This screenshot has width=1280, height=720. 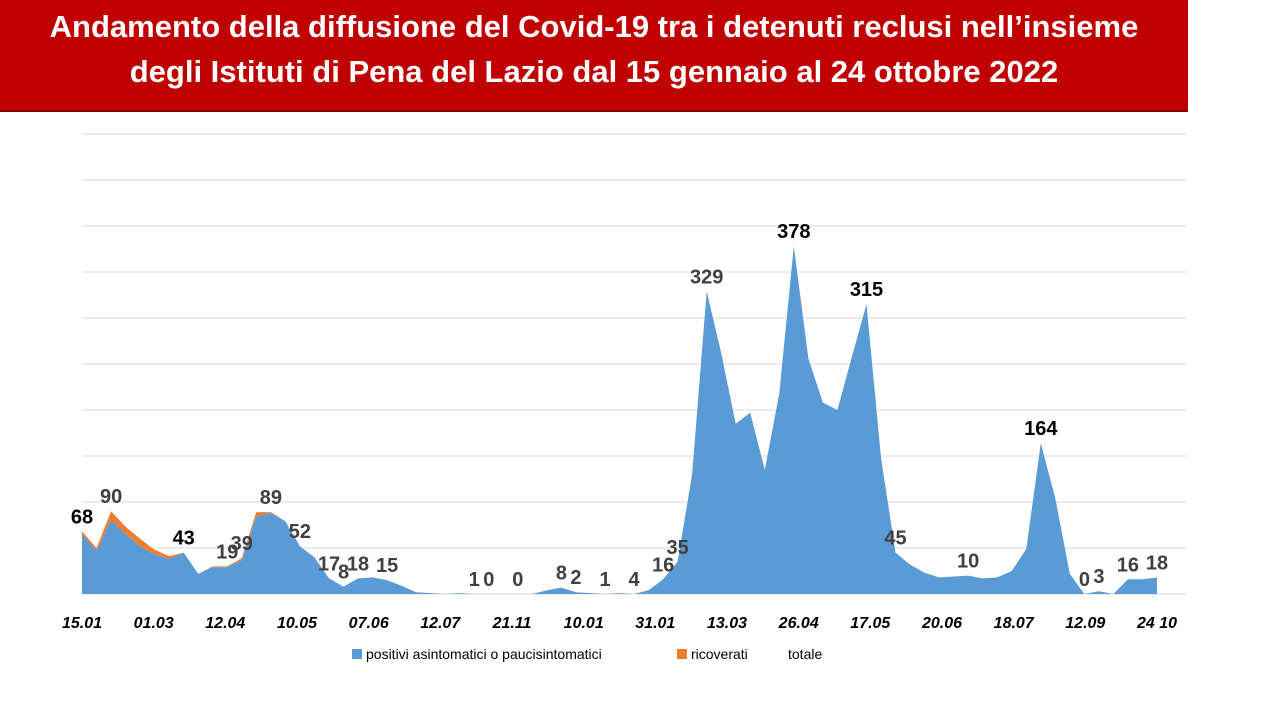 What do you see at coordinates (584, 623) in the screenshot?
I see `x-tick-label: 10.01` at bounding box center [584, 623].